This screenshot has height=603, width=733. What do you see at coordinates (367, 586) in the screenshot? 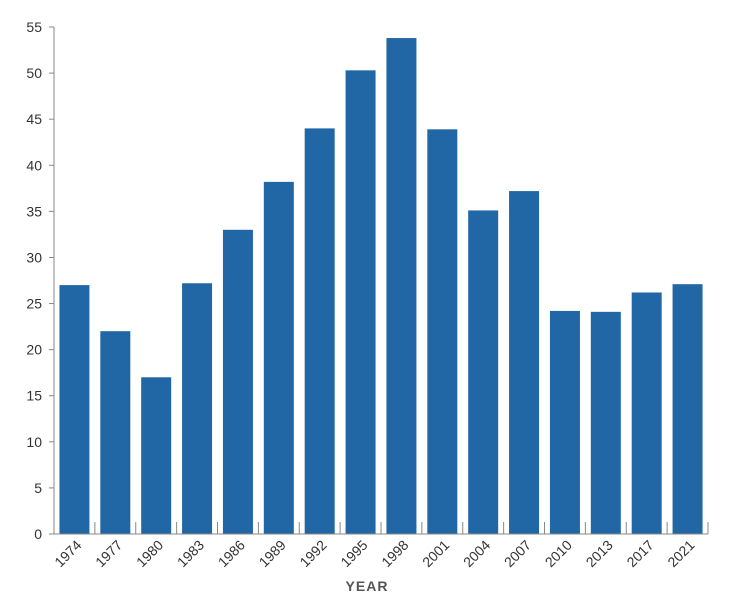
I see `x-axis-title: YEAR` at bounding box center [367, 586].